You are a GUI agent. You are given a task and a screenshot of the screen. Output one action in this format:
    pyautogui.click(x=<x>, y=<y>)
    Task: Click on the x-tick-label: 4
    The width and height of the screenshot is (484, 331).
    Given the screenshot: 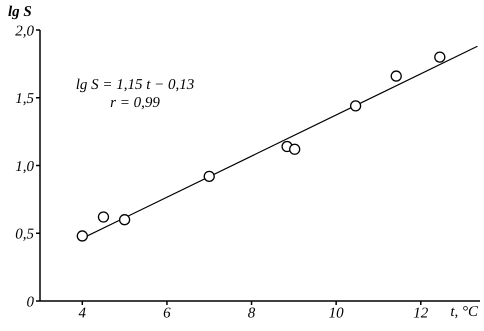 What is the action you would take?
    pyautogui.click(x=82, y=314)
    